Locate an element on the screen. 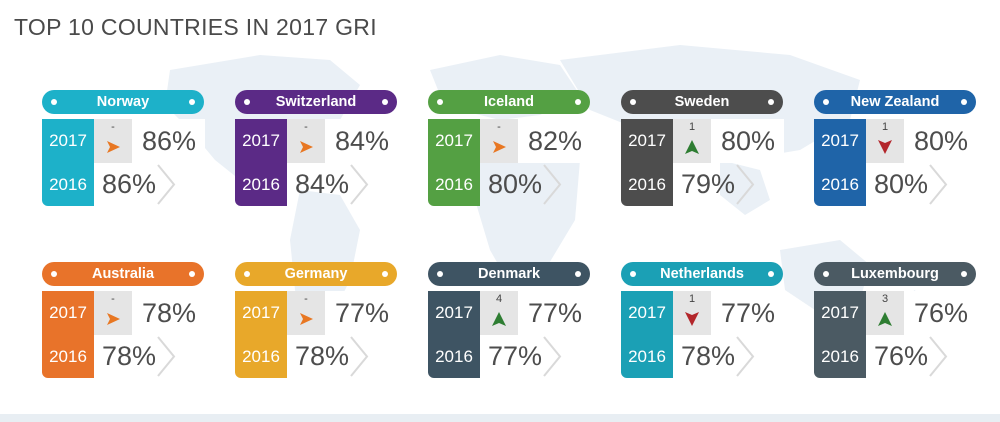  country-card-netherlands: Netherlands 2017 1 77% 2016 78% is located at coordinates (709, 324).